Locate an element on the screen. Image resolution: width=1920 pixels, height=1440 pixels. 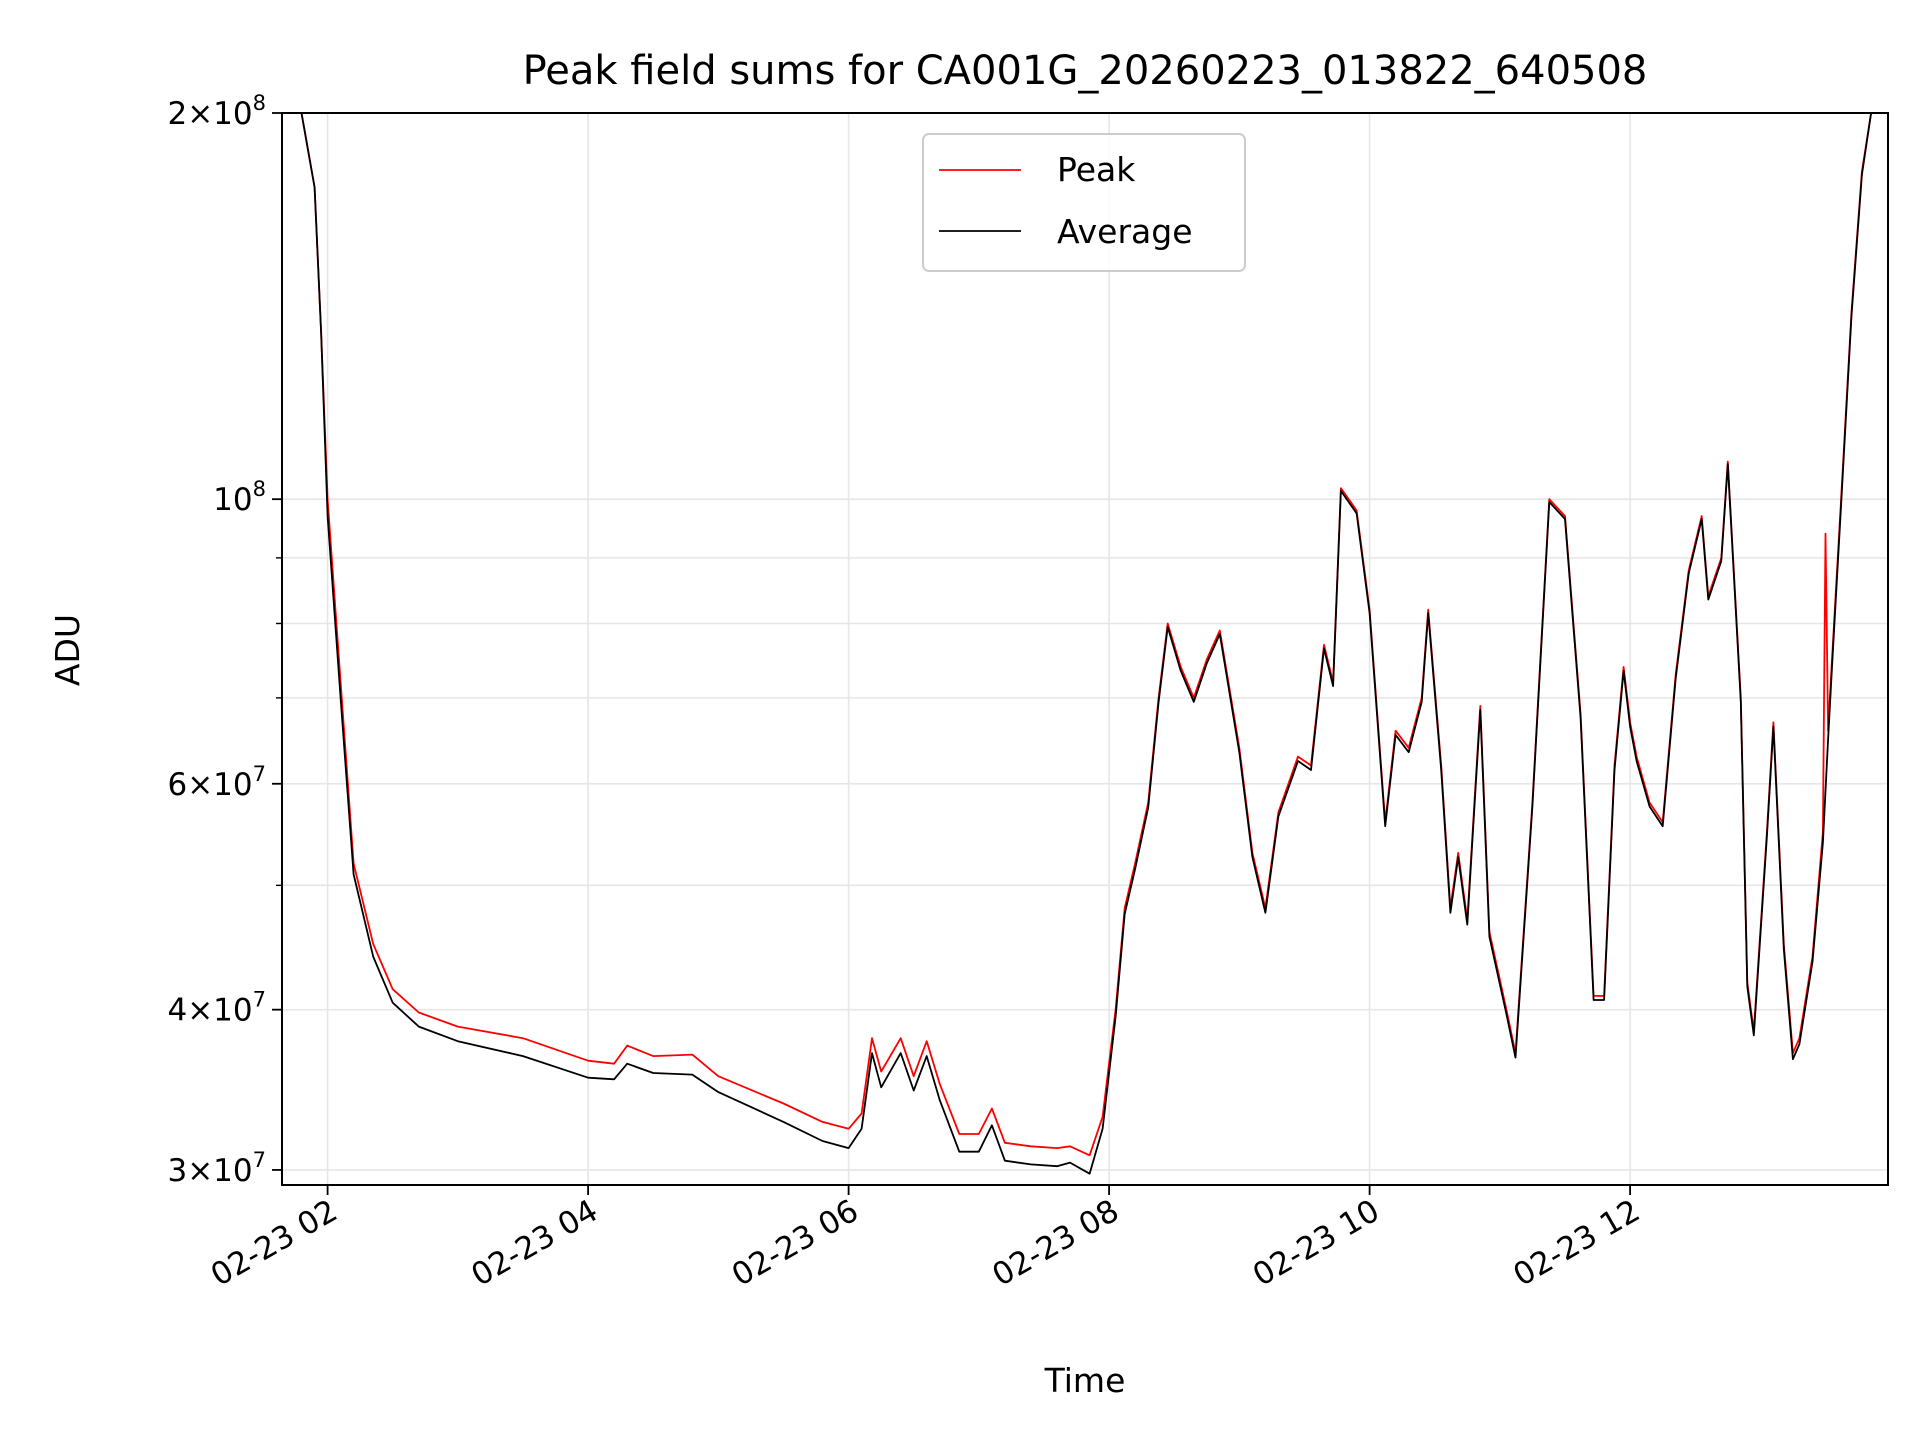
y-tick-label: 4×107 is located at coordinates (216, 1008).